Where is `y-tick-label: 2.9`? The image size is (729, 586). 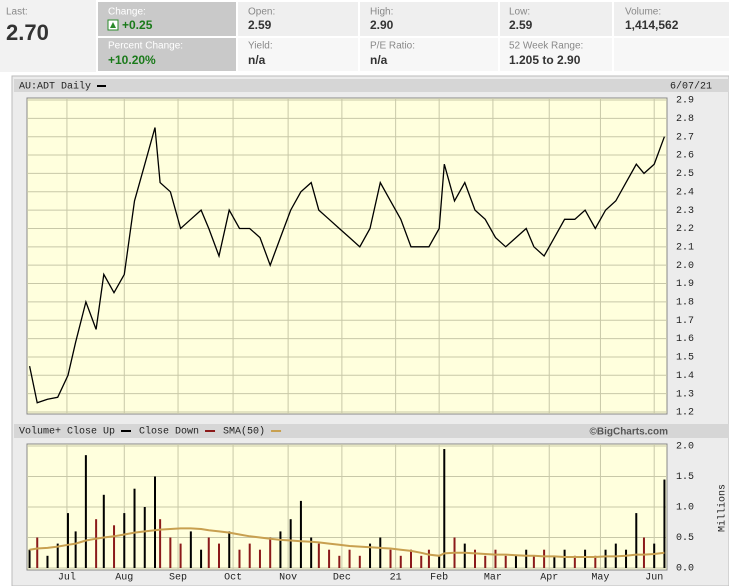 y-tick-label: 2.9 is located at coordinates (685, 101).